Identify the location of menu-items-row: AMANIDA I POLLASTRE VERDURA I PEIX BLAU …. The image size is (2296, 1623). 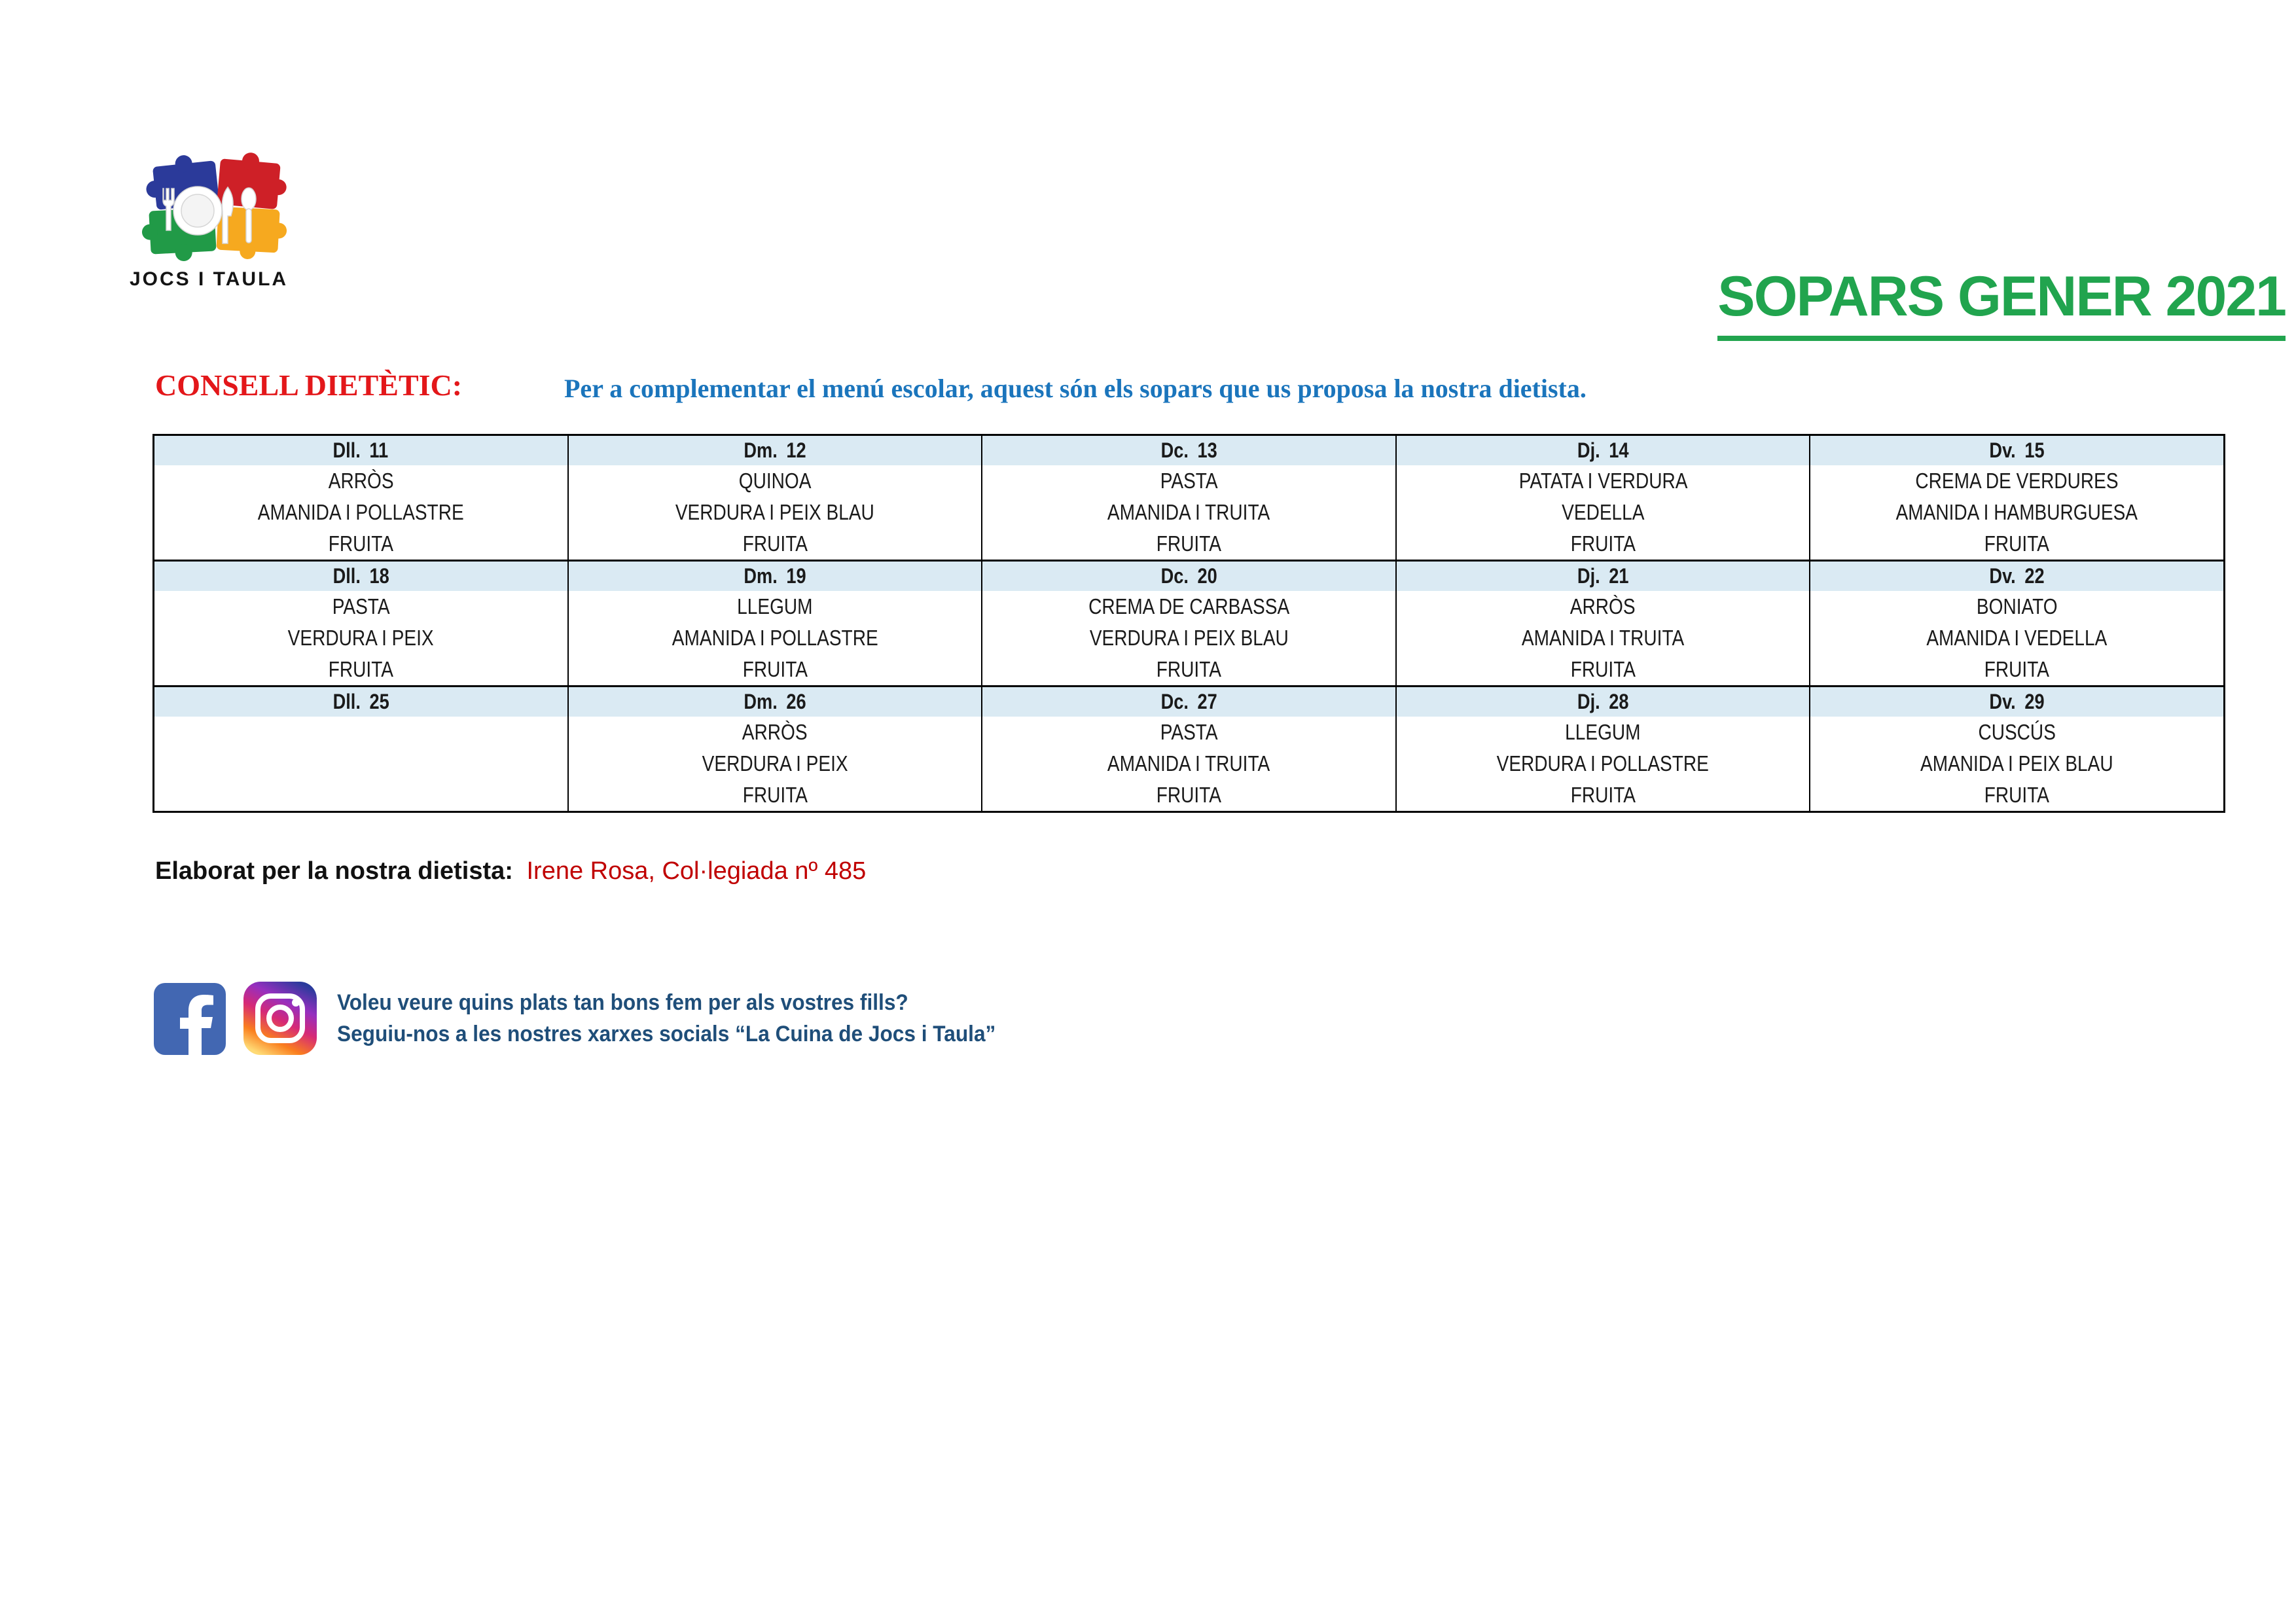
(1188, 512).